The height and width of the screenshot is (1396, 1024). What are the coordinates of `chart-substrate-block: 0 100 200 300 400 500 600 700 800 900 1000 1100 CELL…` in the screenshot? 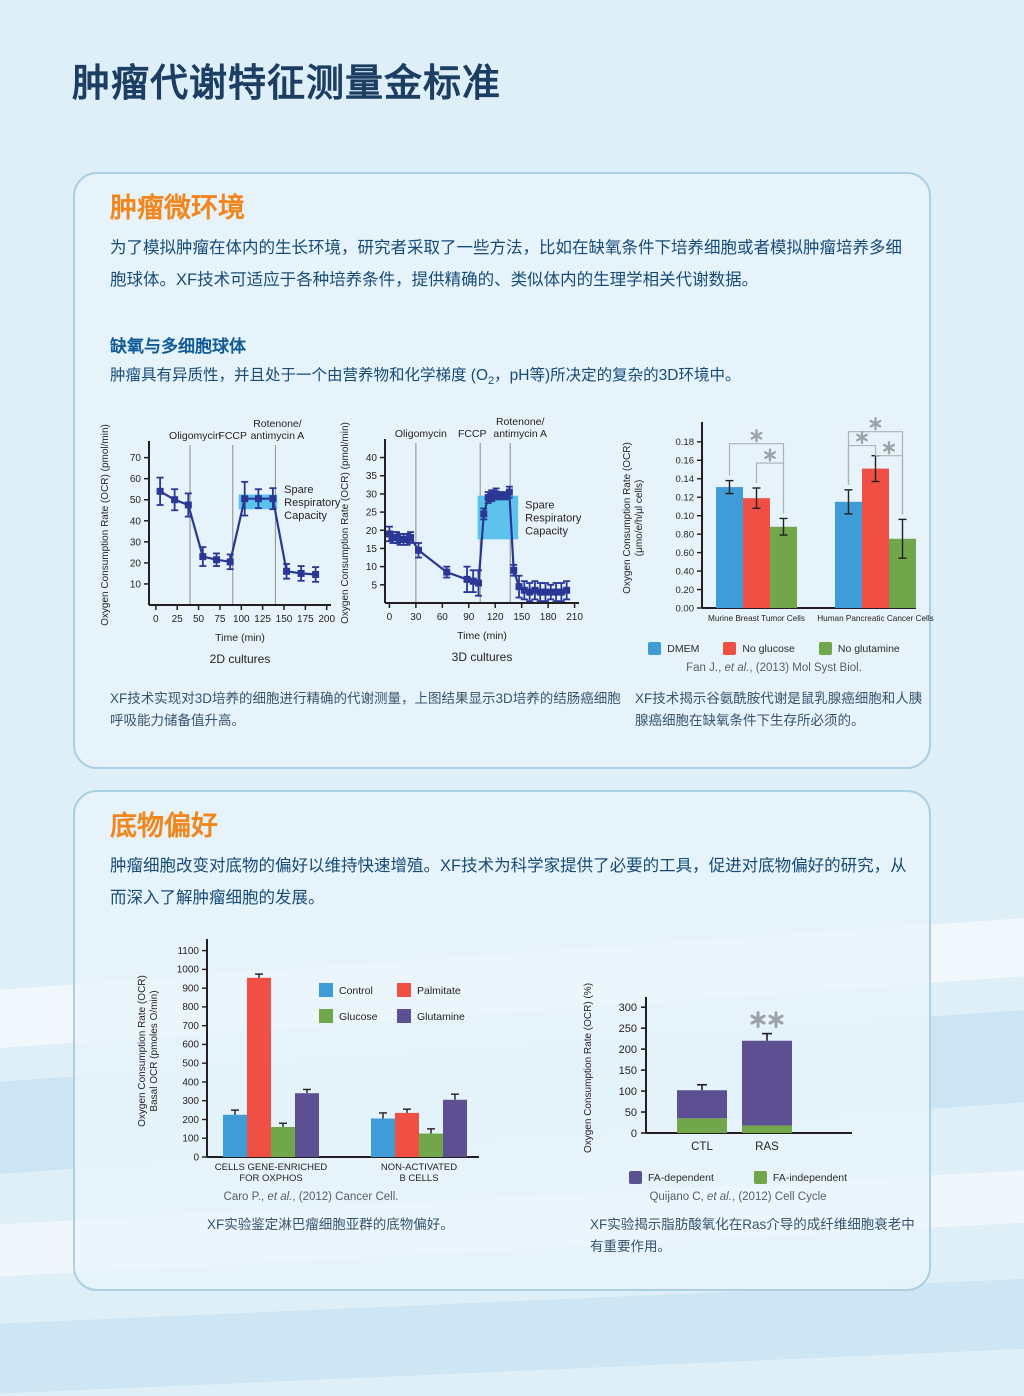 It's located at (311, 1070).